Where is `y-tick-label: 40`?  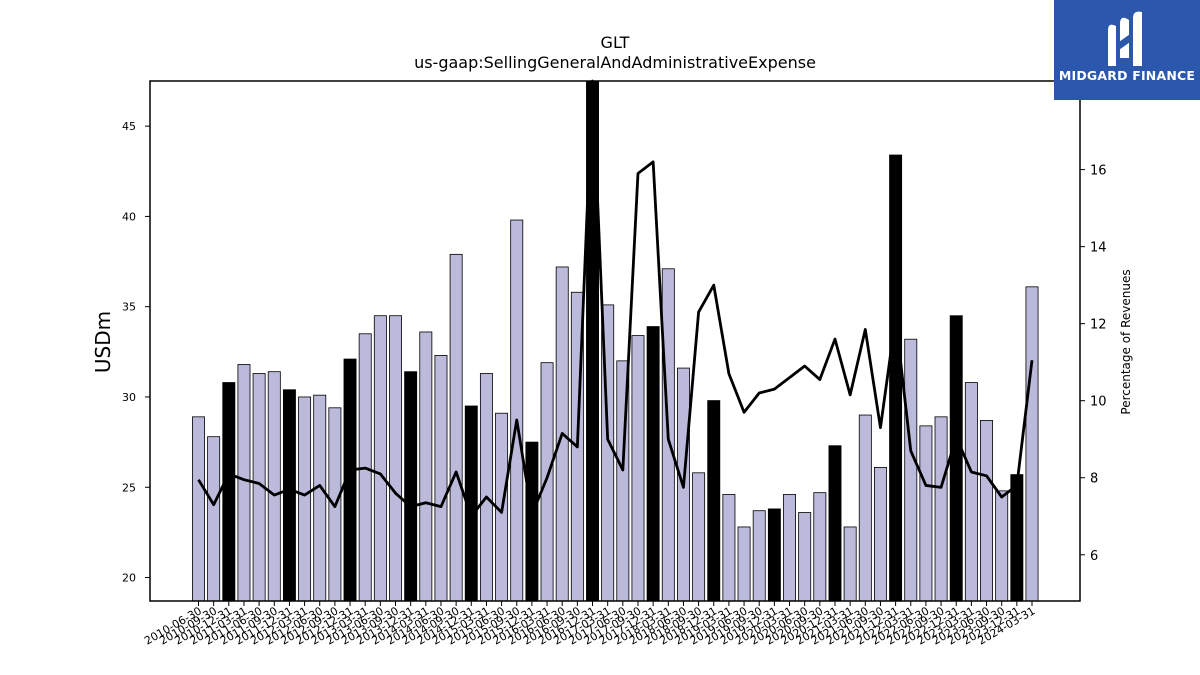
y-tick-label: 40 is located at coordinates (129, 216).